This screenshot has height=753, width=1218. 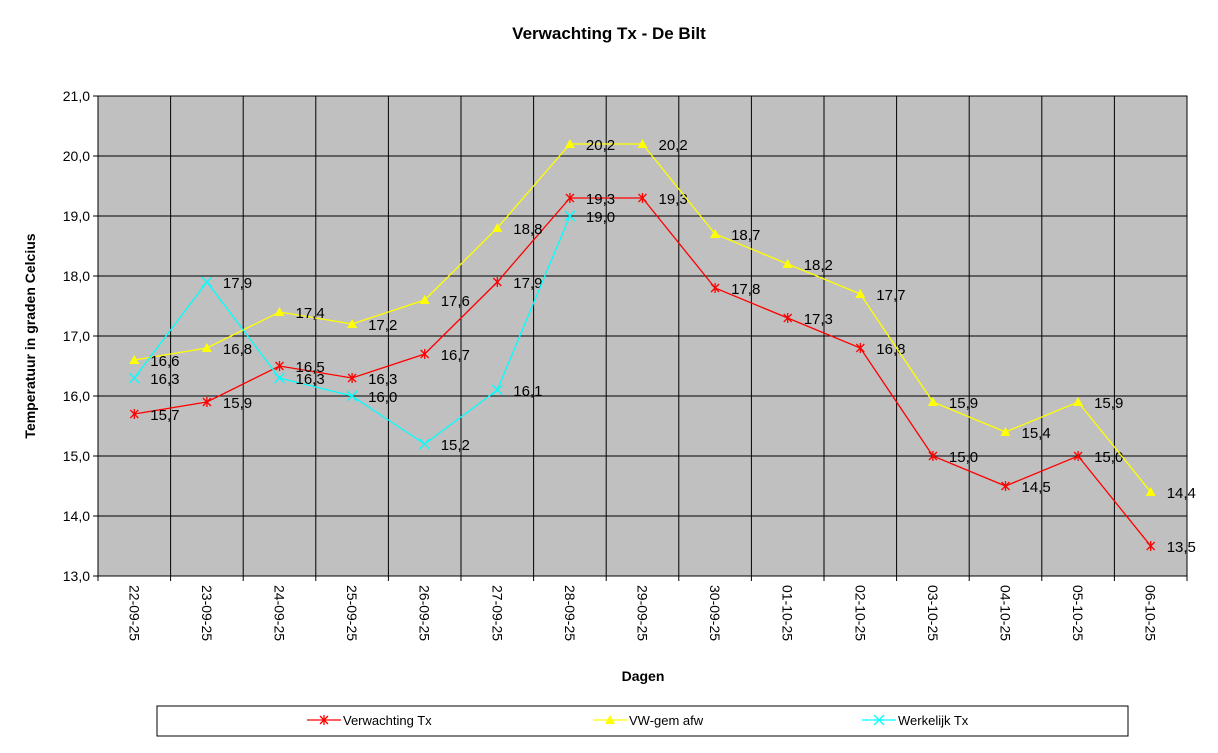 What do you see at coordinates (76, 456) in the screenshot?
I see `y-tick-label: 15,0` at bounding box center [76, 456].